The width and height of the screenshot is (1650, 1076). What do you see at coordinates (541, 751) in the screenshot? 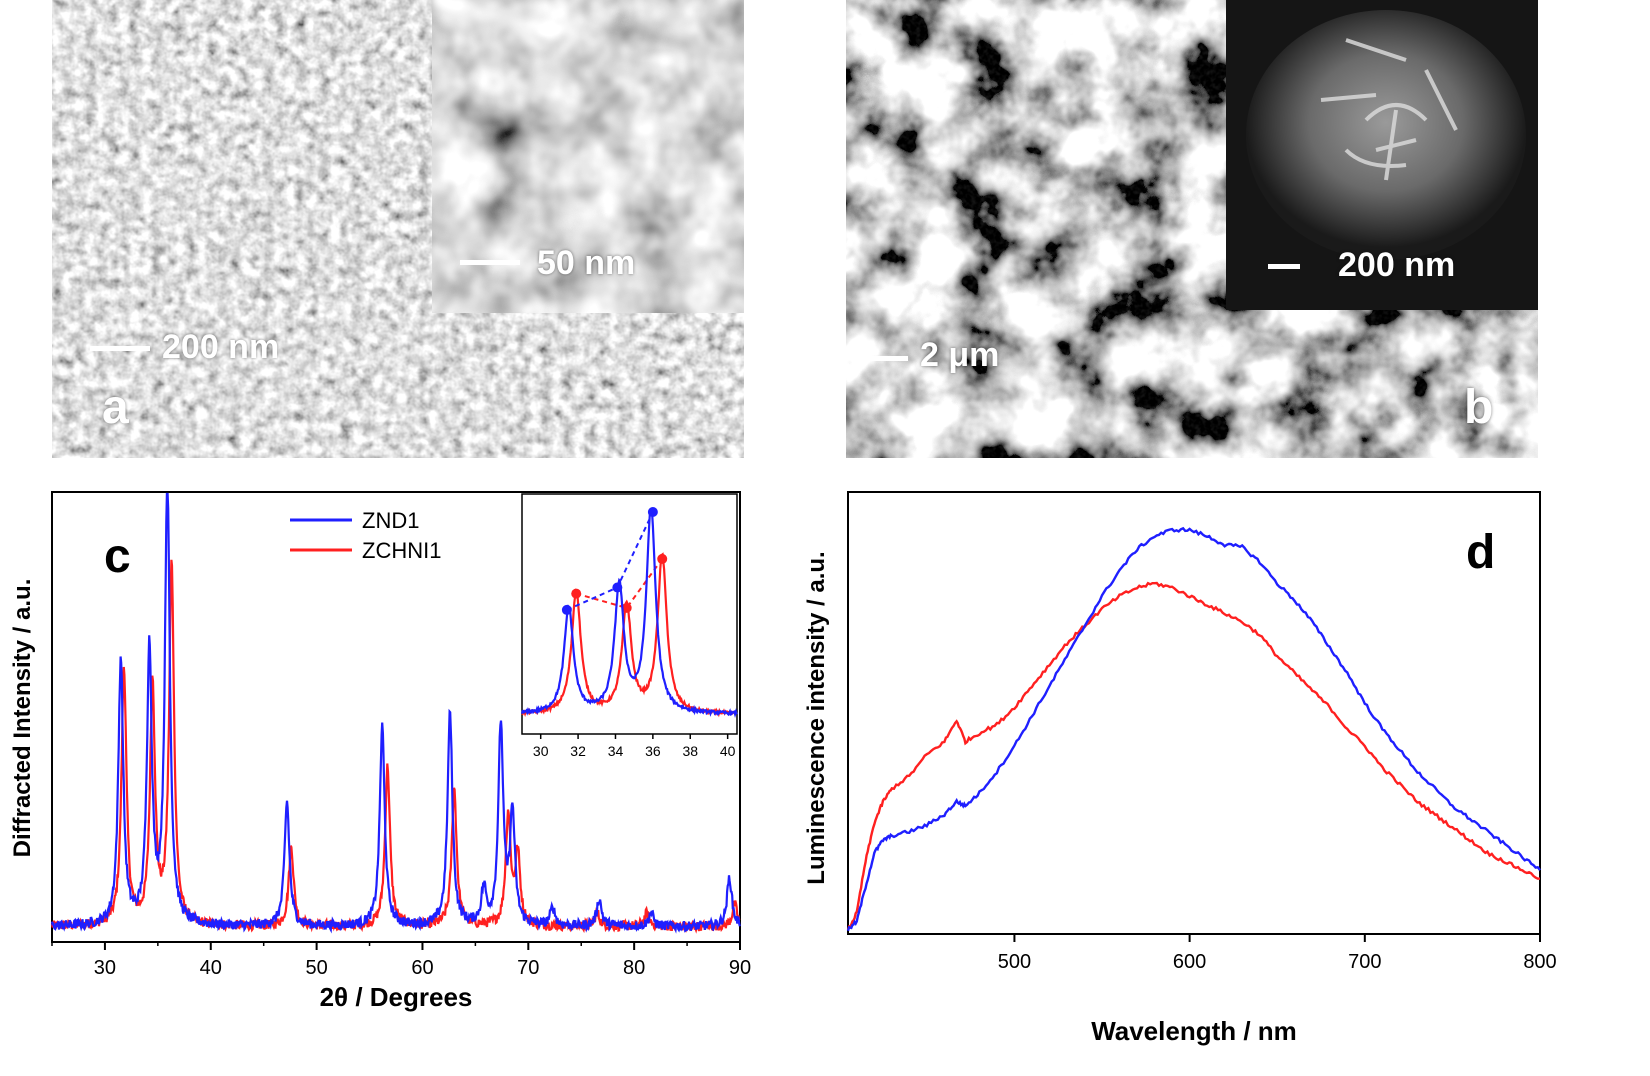
I see `xrd-inset-tick-label: 30` at bounding box center [541, 751].